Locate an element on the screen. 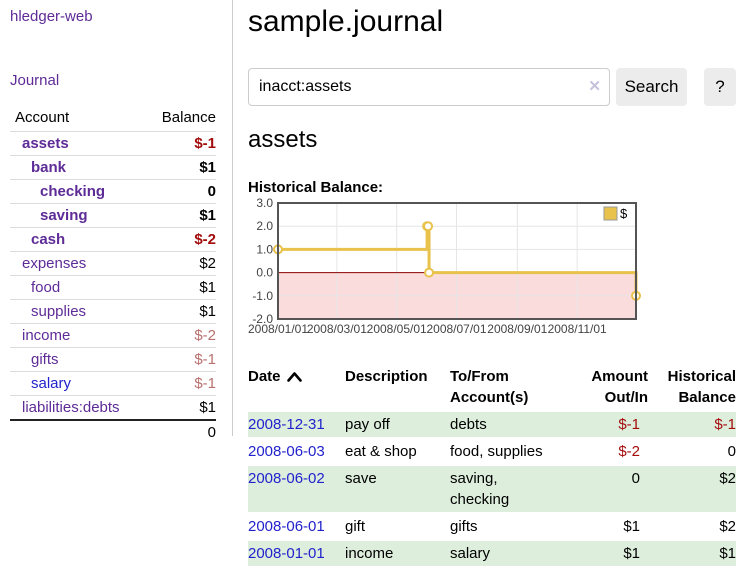 The height and width of the screenshot is (582, 742). account-link: saving is located at coordinates (64, 215).